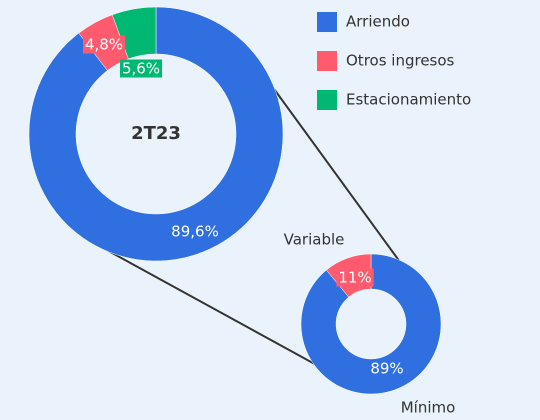 The width and height of the screenshot is (540, 420). I want to click on data-label: 89,6%, so click(195, 232).